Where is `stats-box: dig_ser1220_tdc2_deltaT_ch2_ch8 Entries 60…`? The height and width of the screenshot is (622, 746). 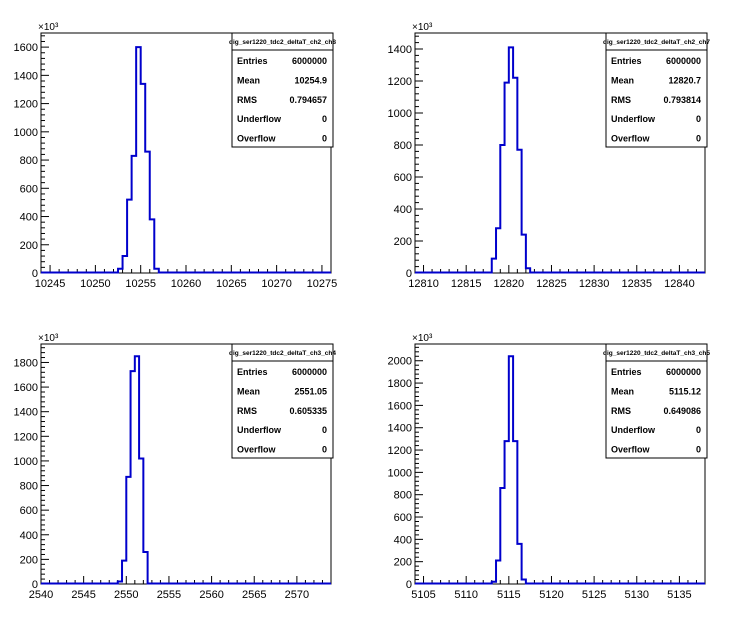
stats-box: dig_ser1220_tdc2_deltaT_ch2_ch8 Entries 60… is located at coordinates (282, 90).